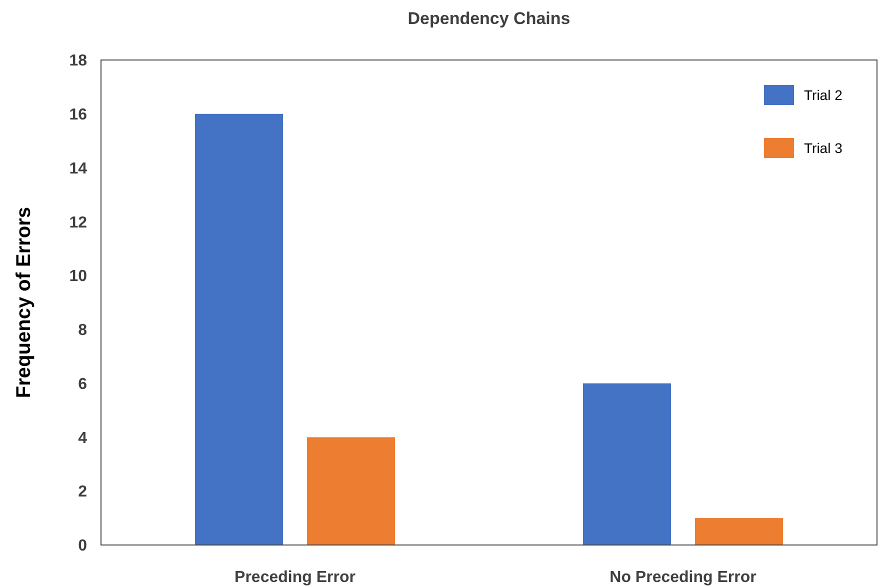  I want to click on chart-title: Dependency Chains, so click(489, 18).